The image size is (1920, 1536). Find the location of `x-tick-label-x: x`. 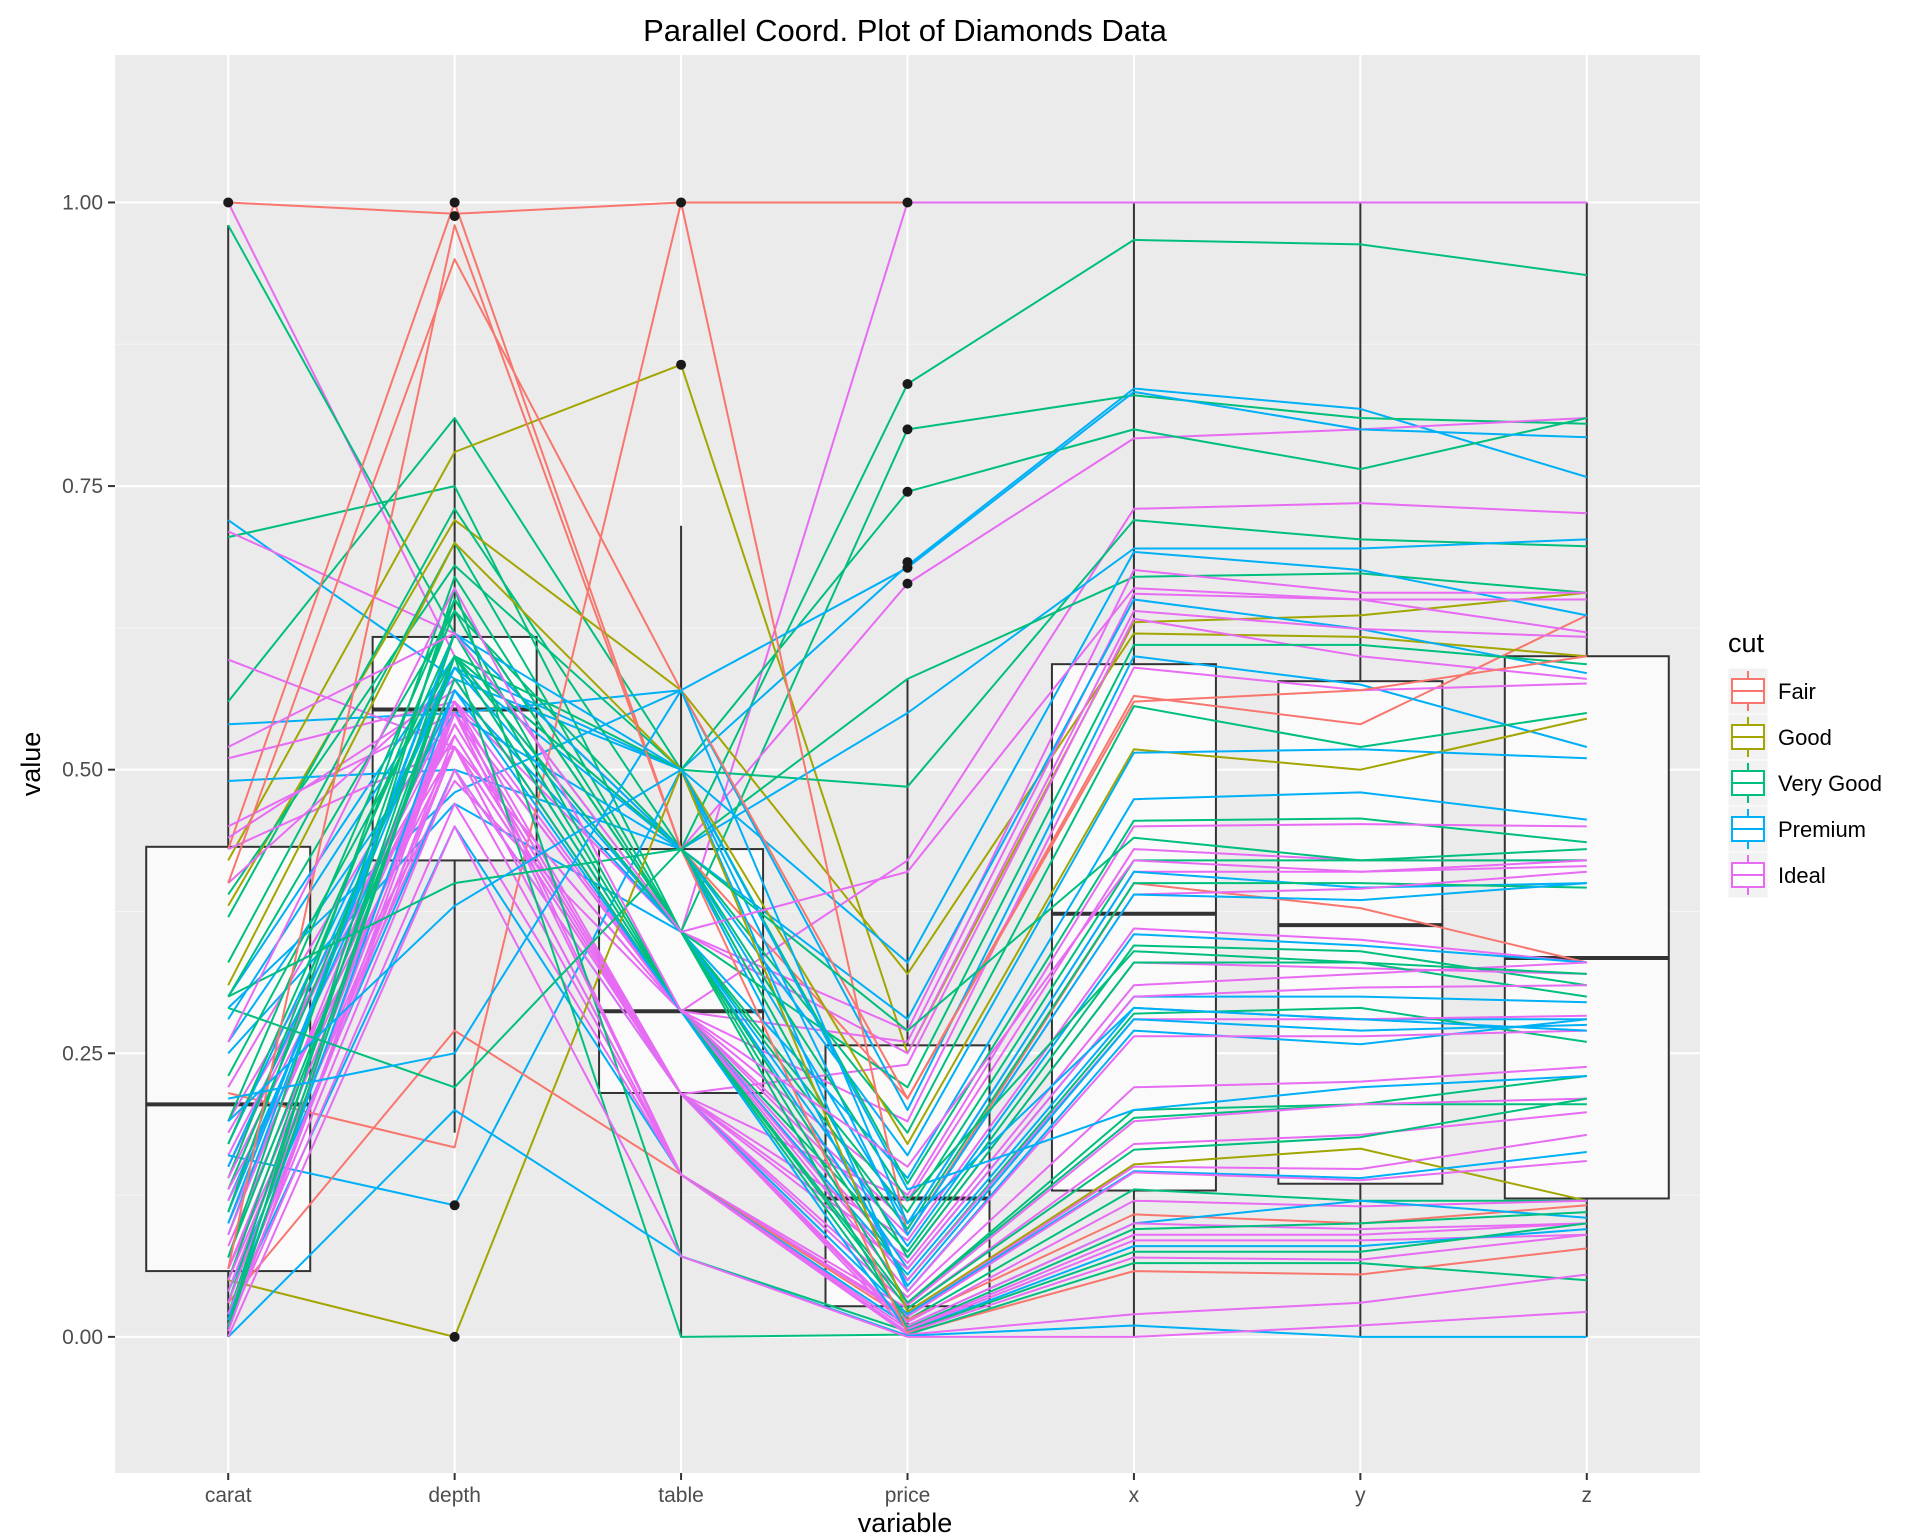

x-tick-label-x: x is located at coordinates (1134, 1495).